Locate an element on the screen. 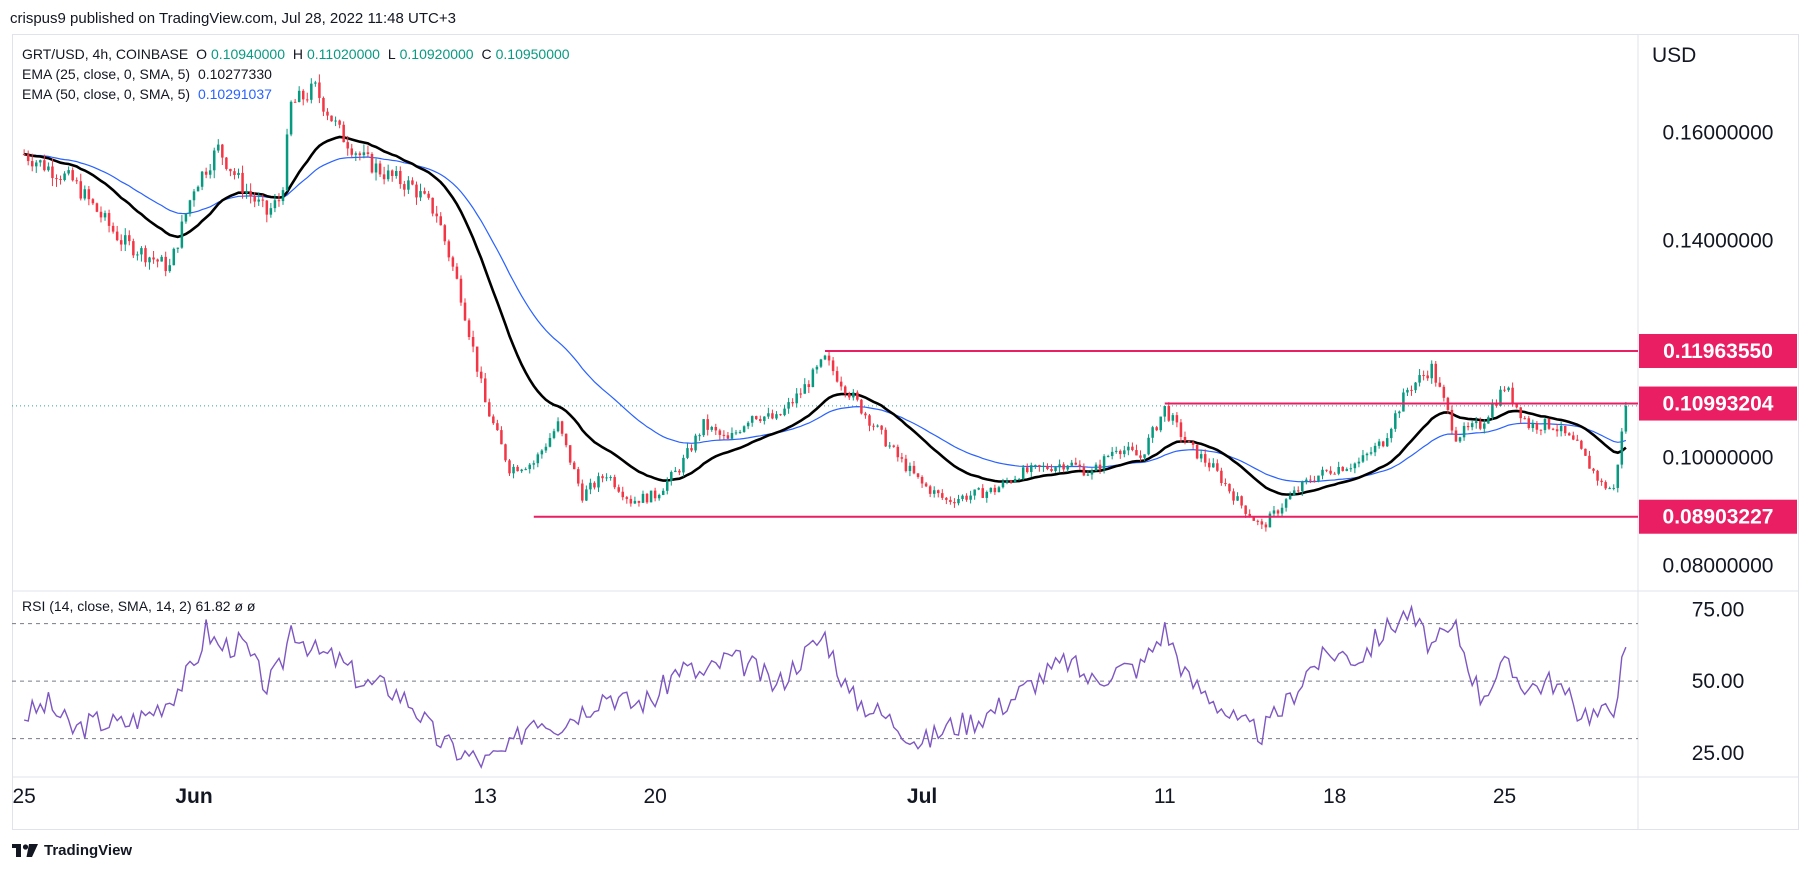 Image resolution: width=1813 pixels, height=876 pixels. price-level-badge is located at coordinates (1718, 403).